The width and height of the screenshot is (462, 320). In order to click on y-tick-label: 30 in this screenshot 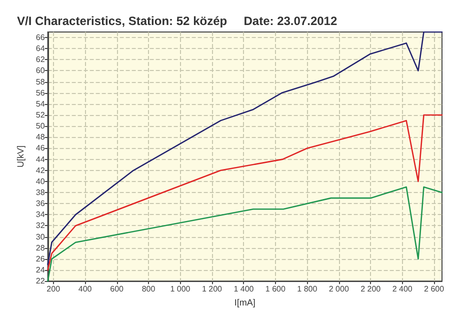, I will do `click(41, 237)`.